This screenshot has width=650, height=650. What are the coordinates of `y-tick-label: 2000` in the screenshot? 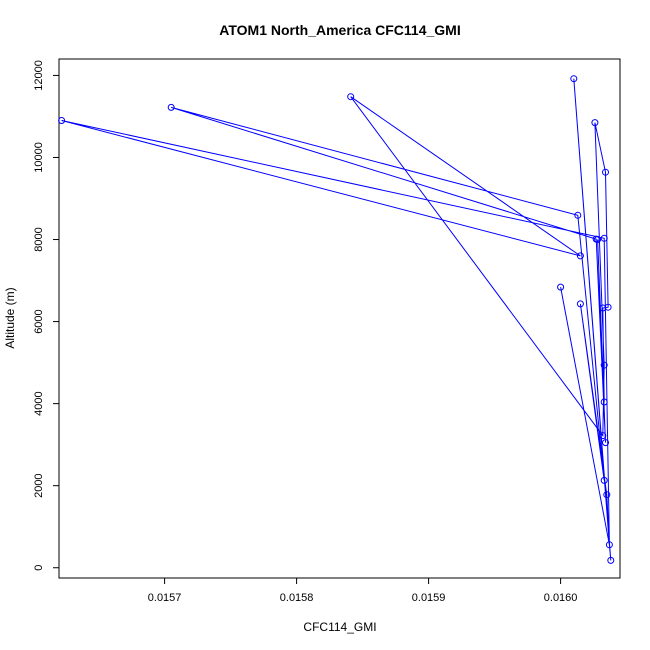 It's located at (39, 485).